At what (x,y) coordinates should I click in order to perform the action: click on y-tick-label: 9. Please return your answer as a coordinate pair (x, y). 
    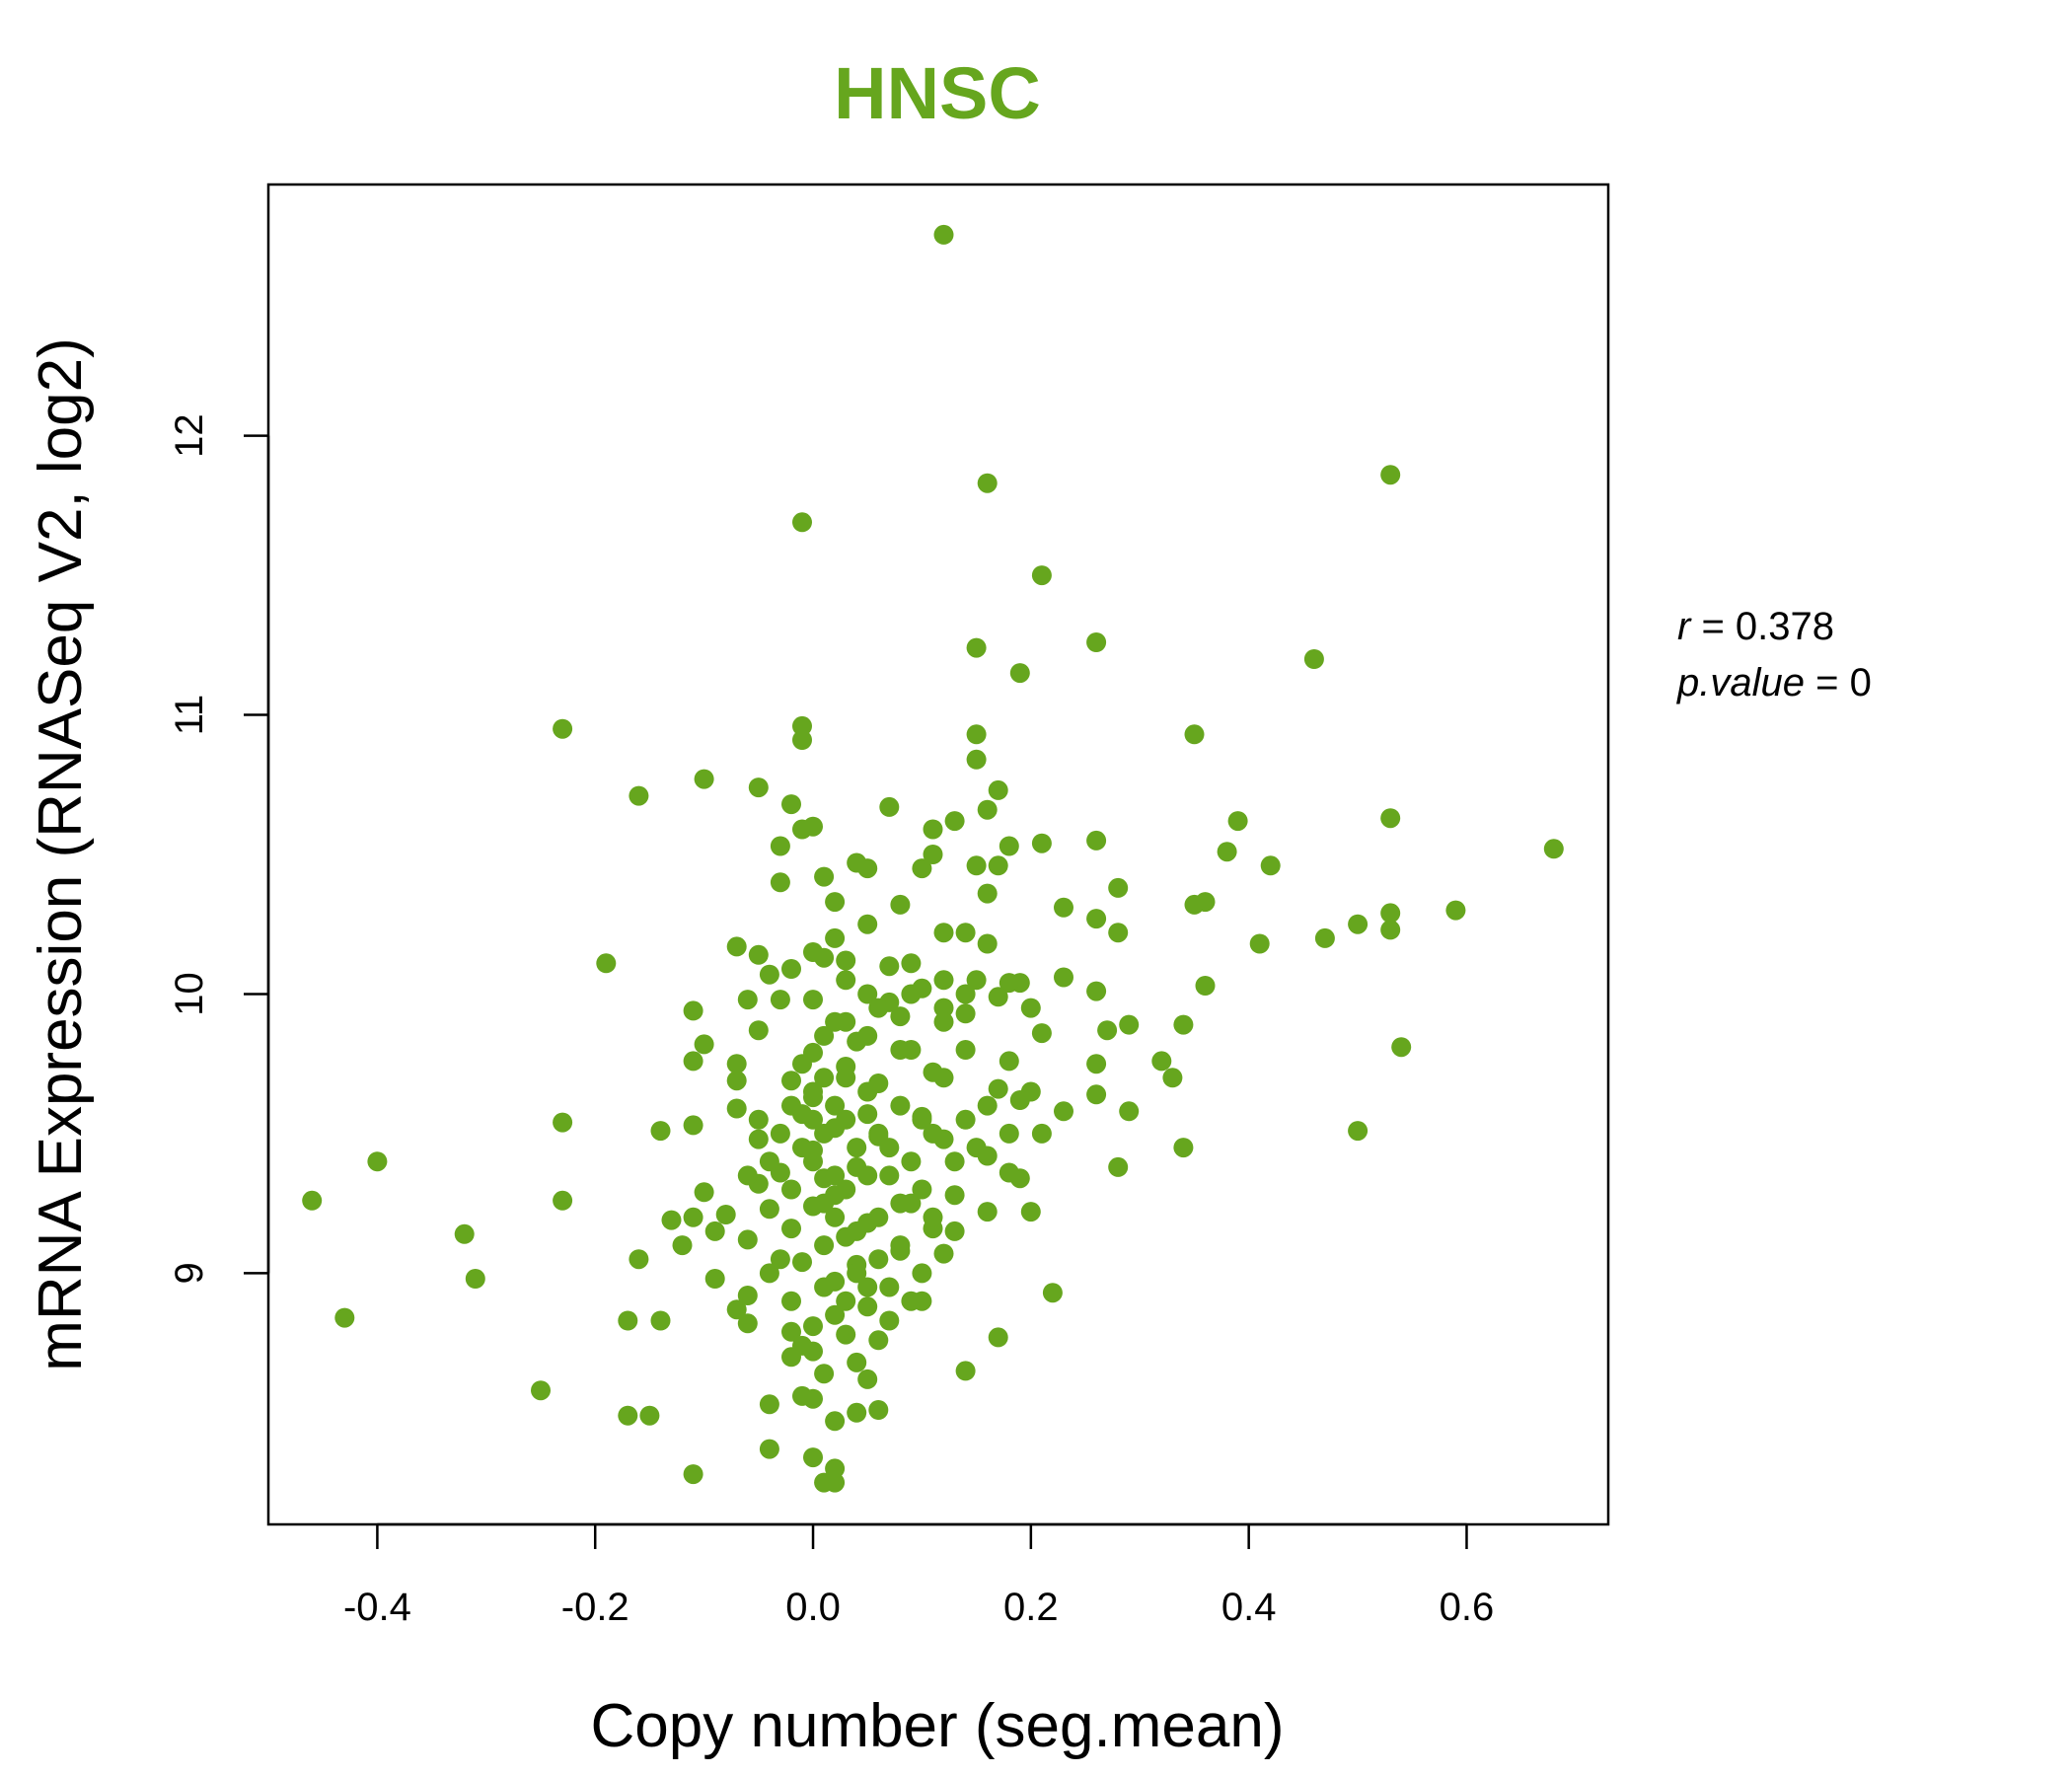
    Looking at the image, I should click on (190, 1273).